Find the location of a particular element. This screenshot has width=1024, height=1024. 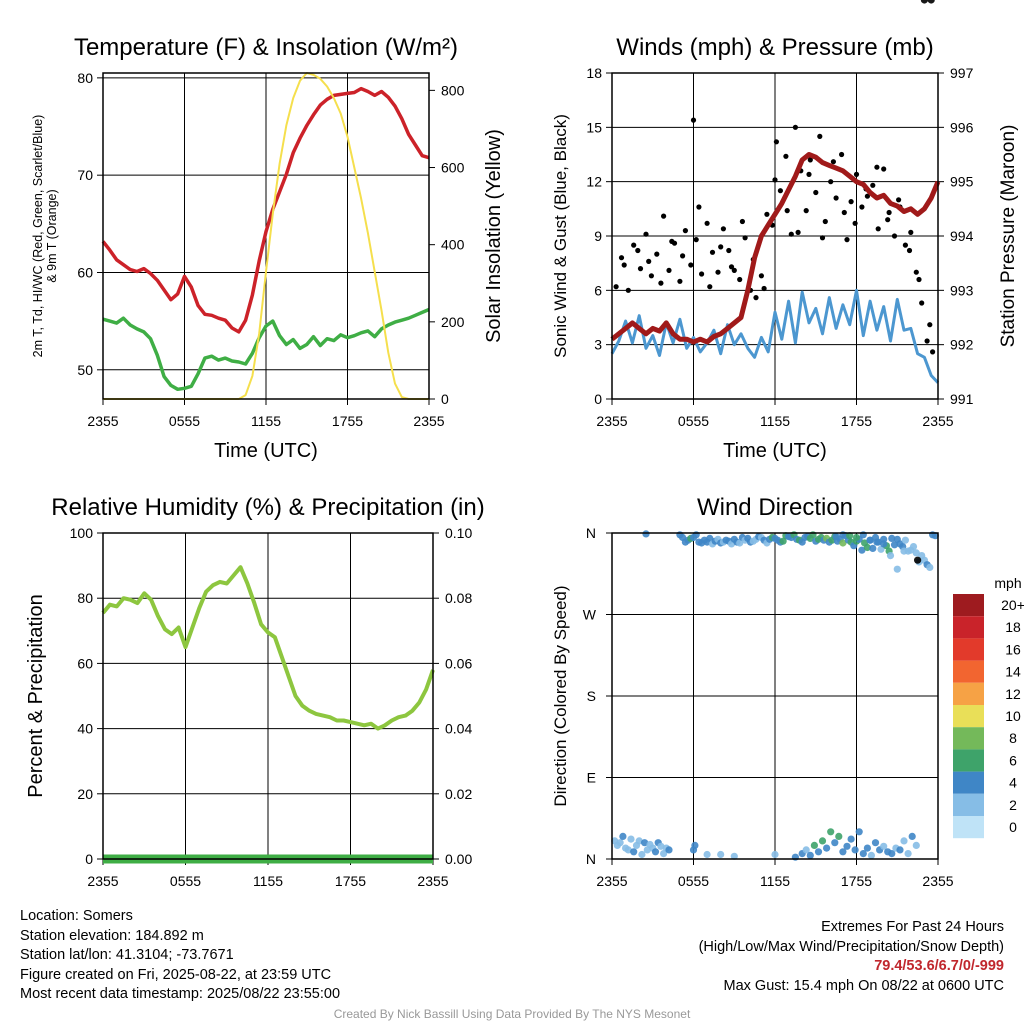

chart-title: Temperature (F) & Insolation (W/m²) is located at coordinates (266, 47).